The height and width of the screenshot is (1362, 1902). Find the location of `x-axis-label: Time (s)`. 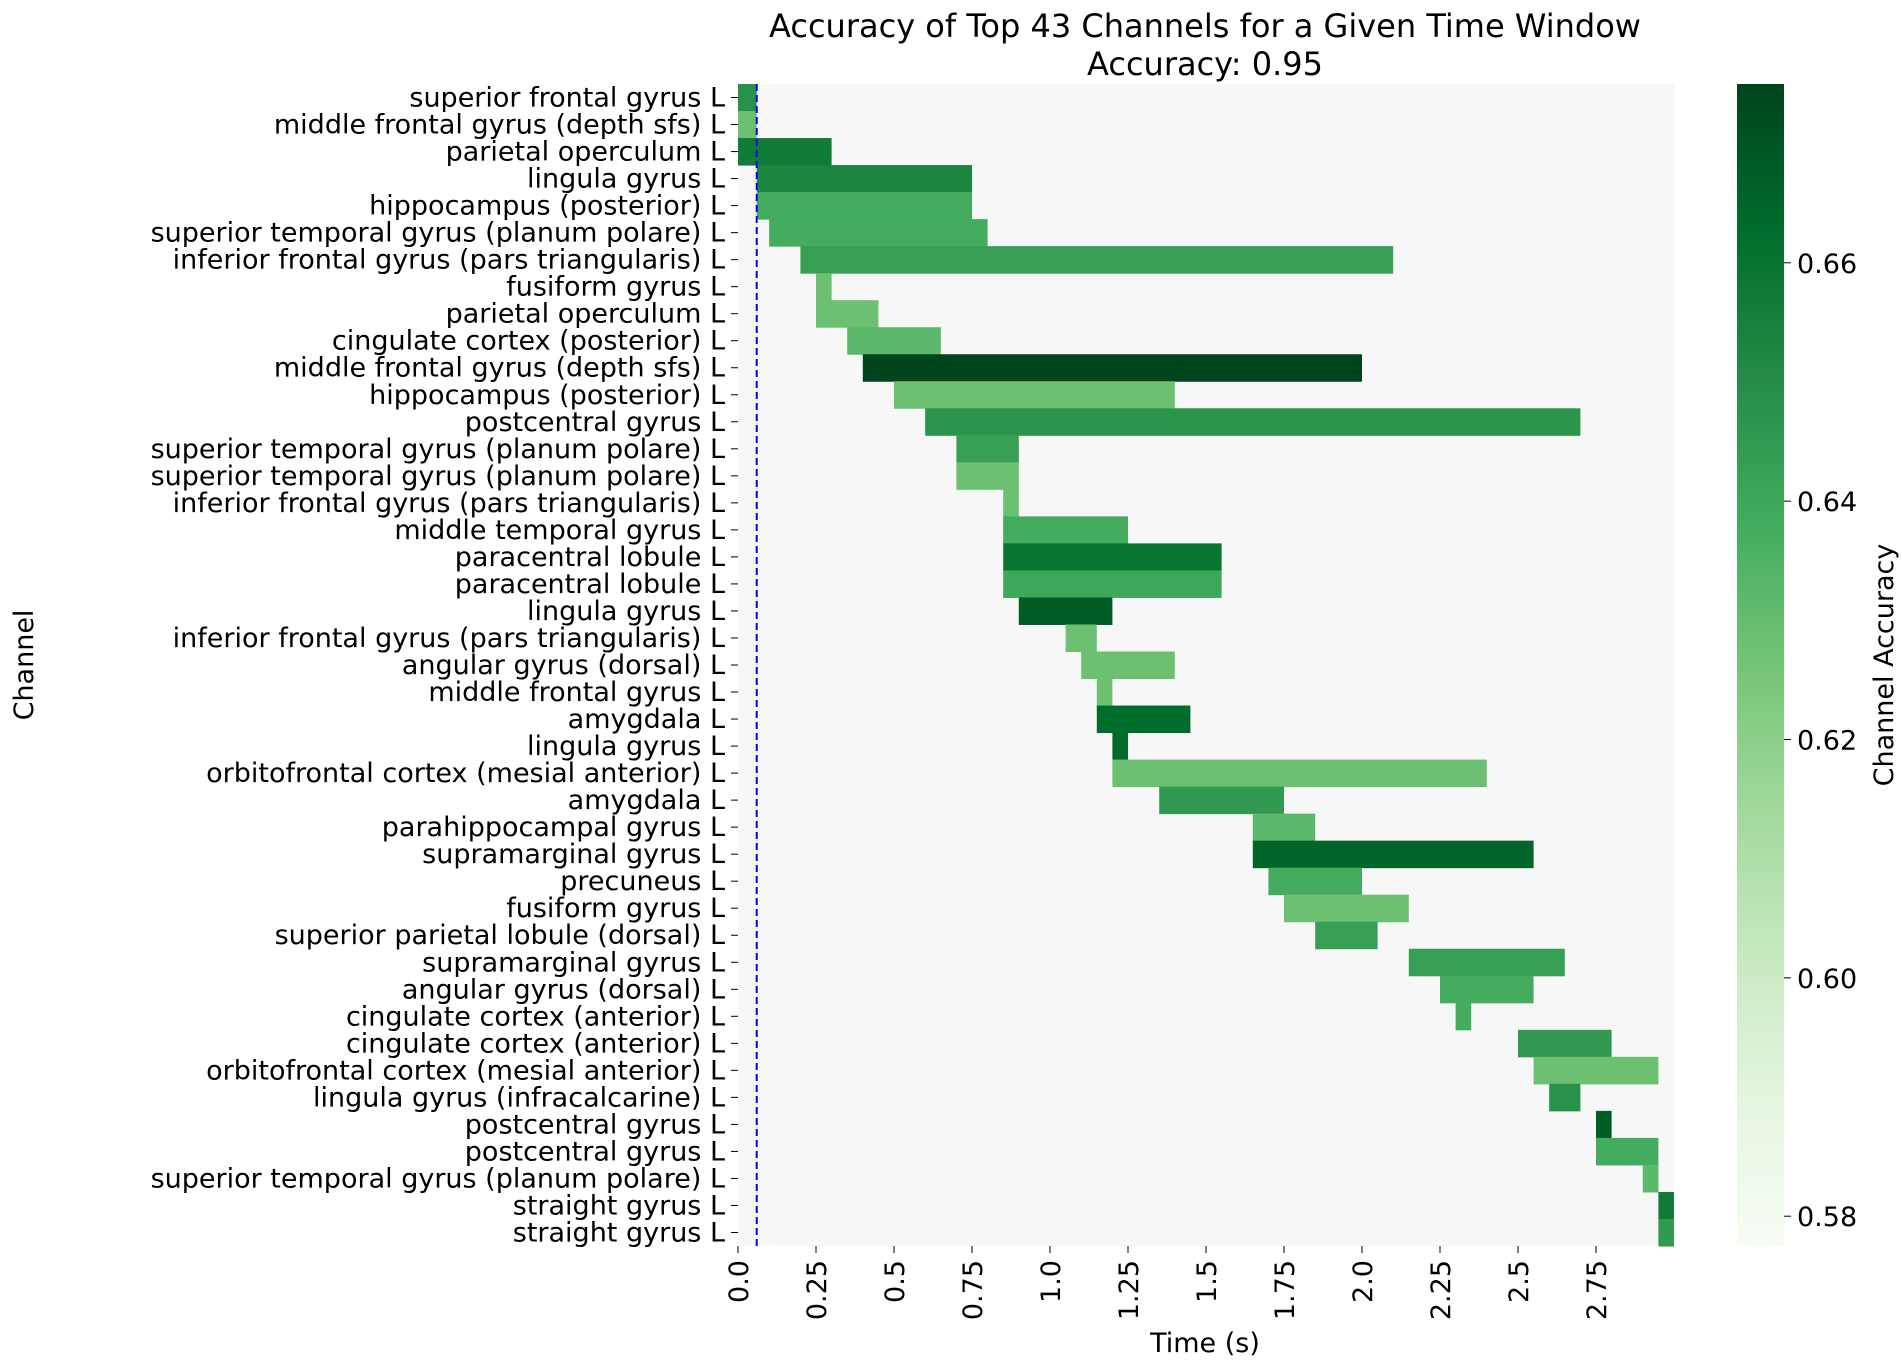

x-axis-label: Time (s) is located at coordinates (1204, 1343).